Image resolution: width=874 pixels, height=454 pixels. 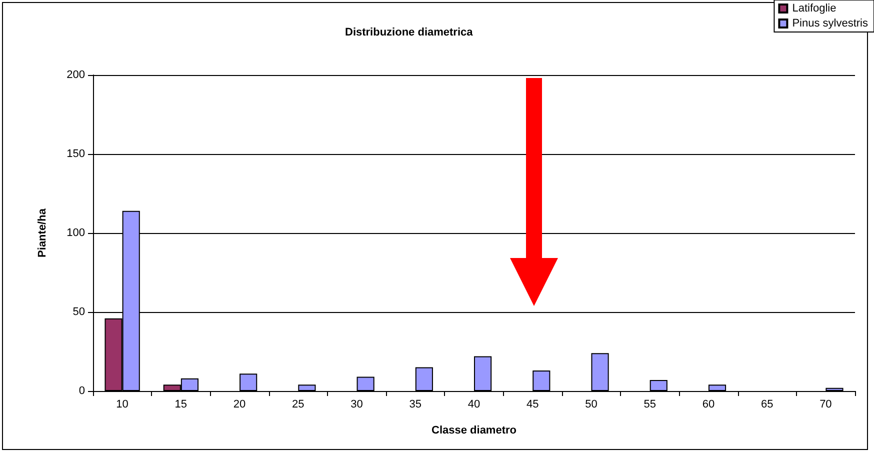 I want to click on y-axis-title: Piante/ha, so click(x=42, y=233).